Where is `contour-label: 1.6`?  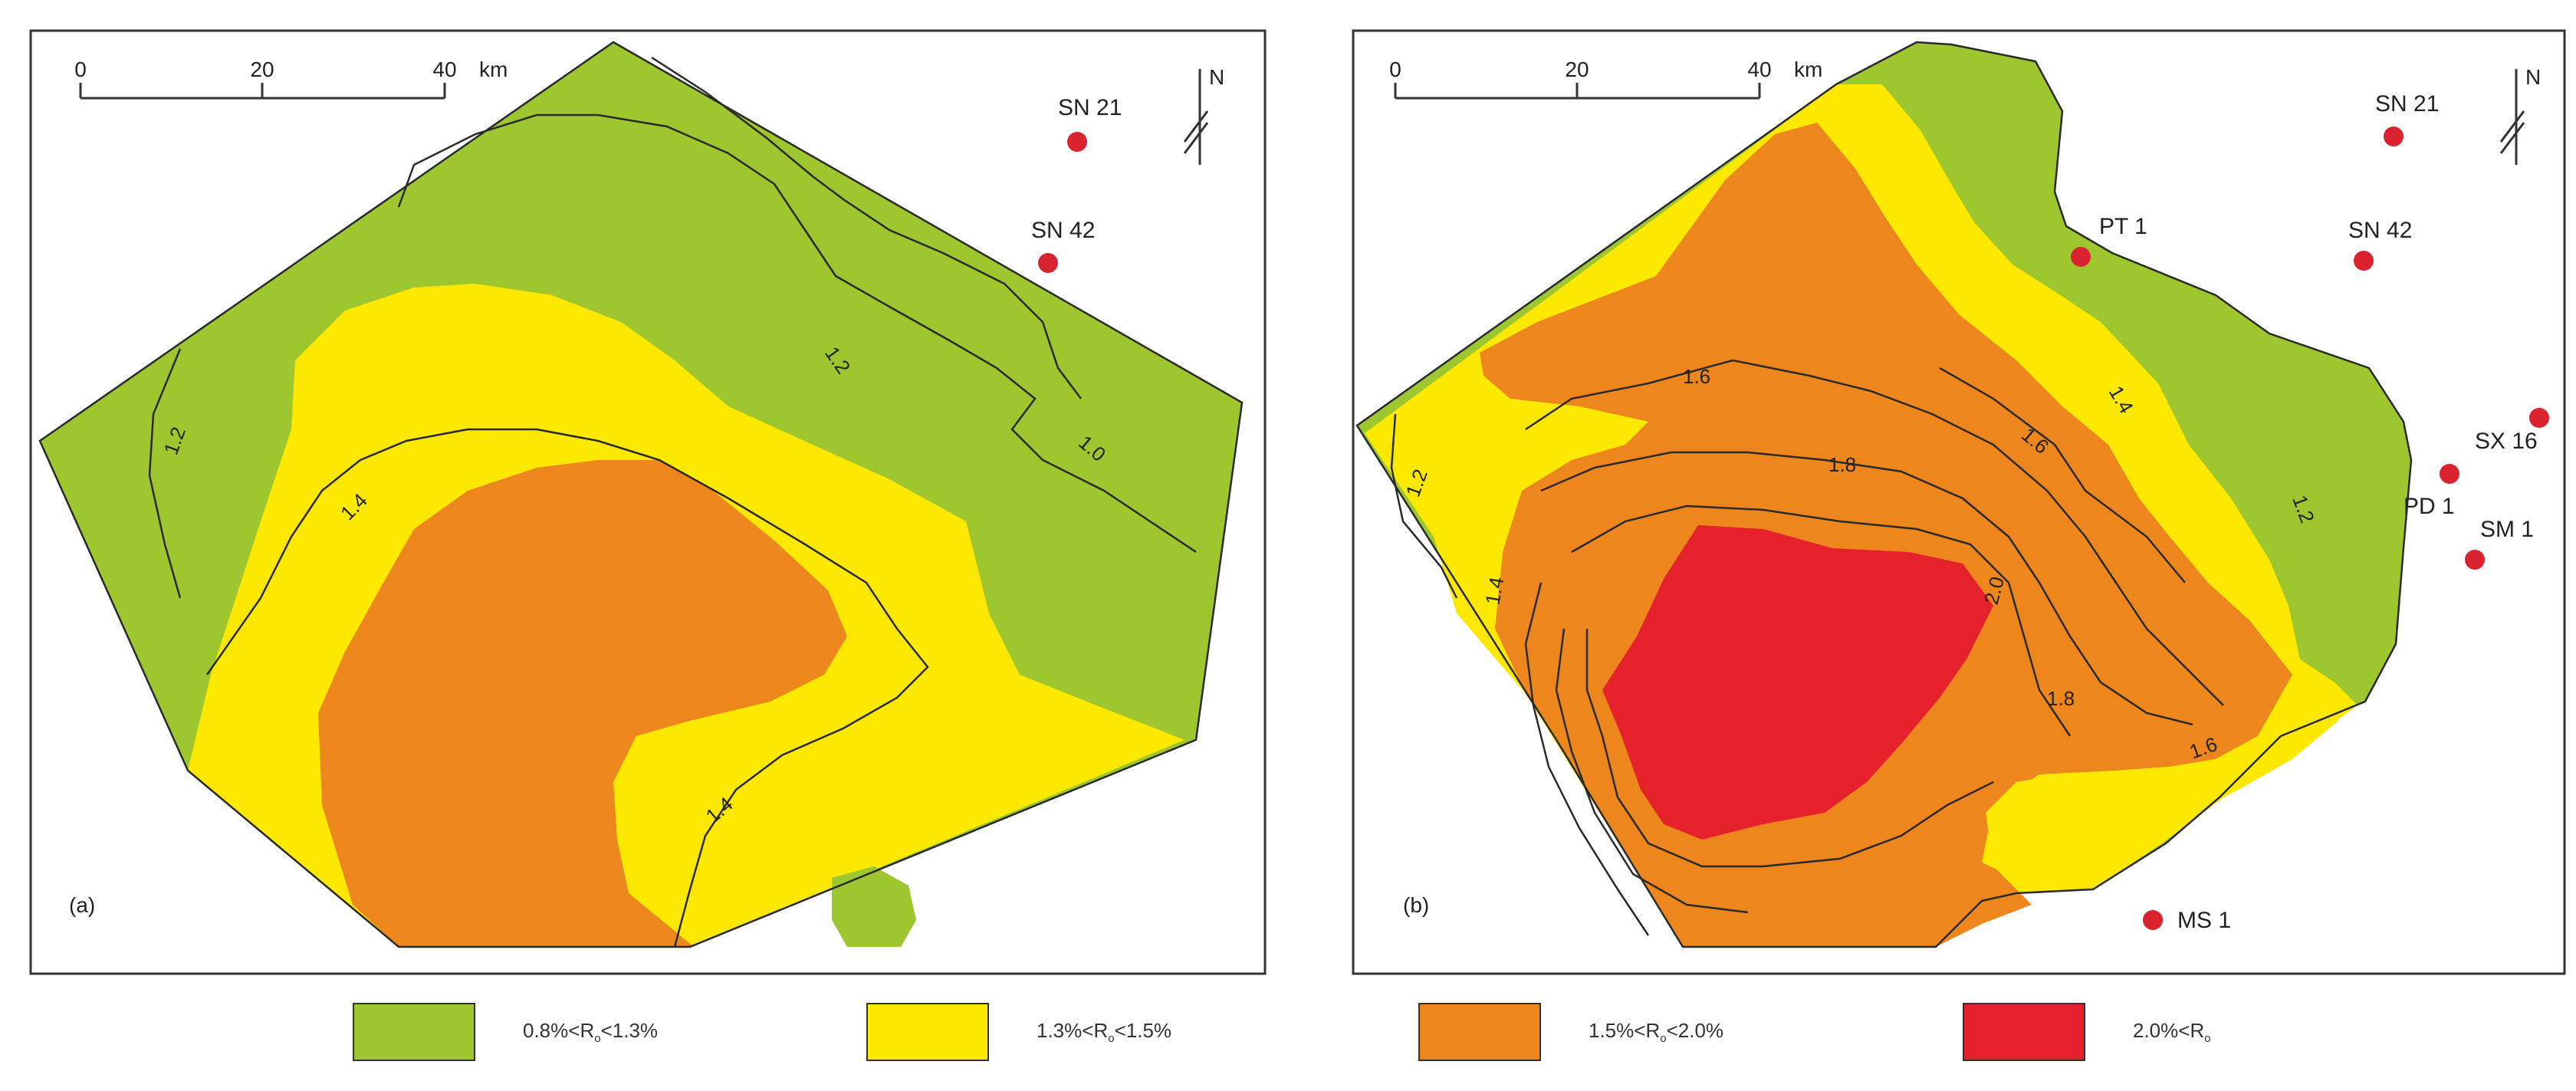 contour-label: 1.6 is located at coordinates (1697, 376).